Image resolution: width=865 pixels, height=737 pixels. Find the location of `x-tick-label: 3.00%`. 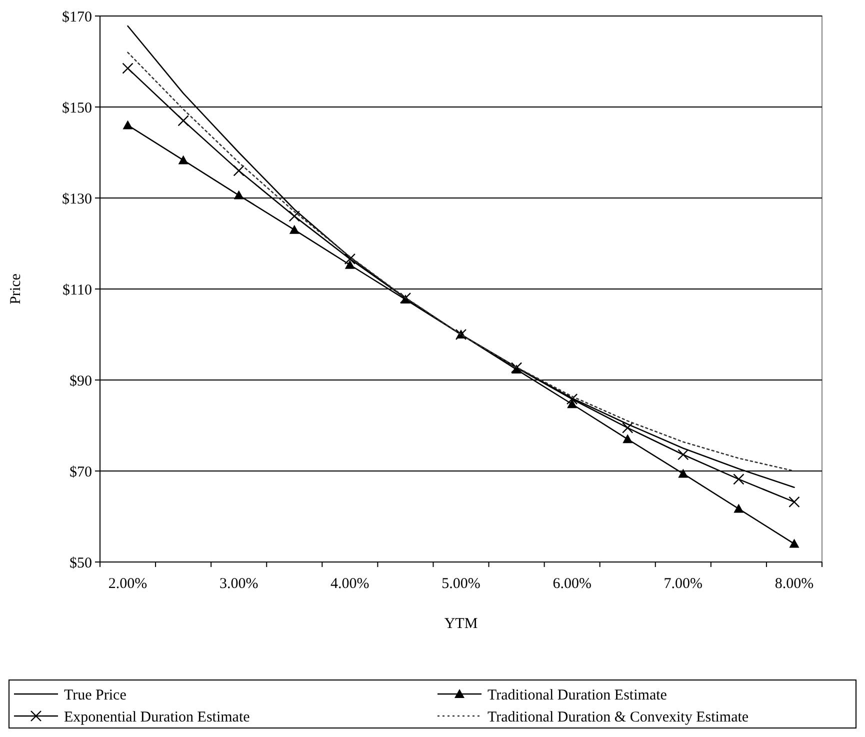

x-tick-label: 3.00% is located at coordinates (238, 584).